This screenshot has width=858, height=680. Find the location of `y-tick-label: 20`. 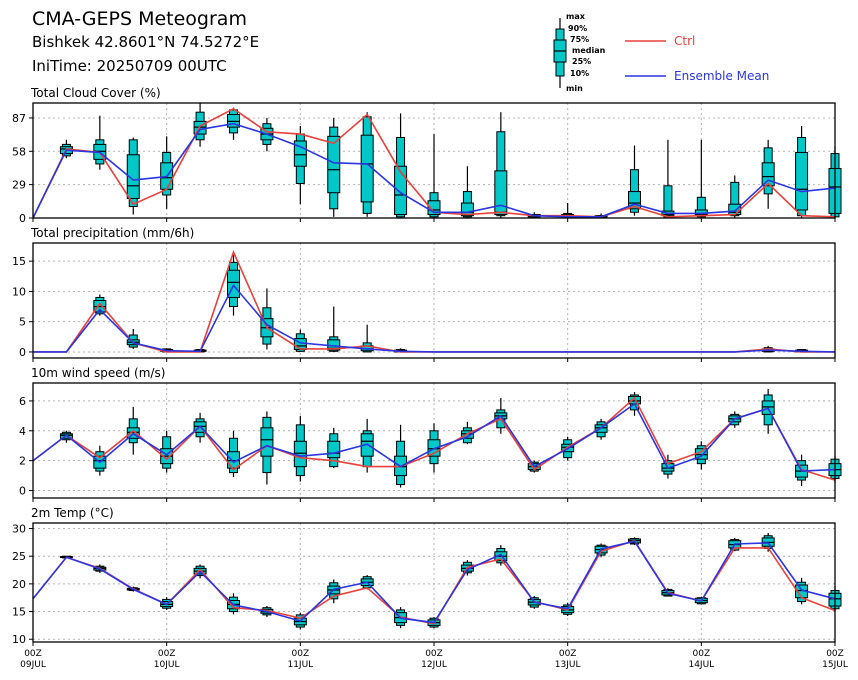

y-tick-label: 20 is located at coordinates (19, 584).